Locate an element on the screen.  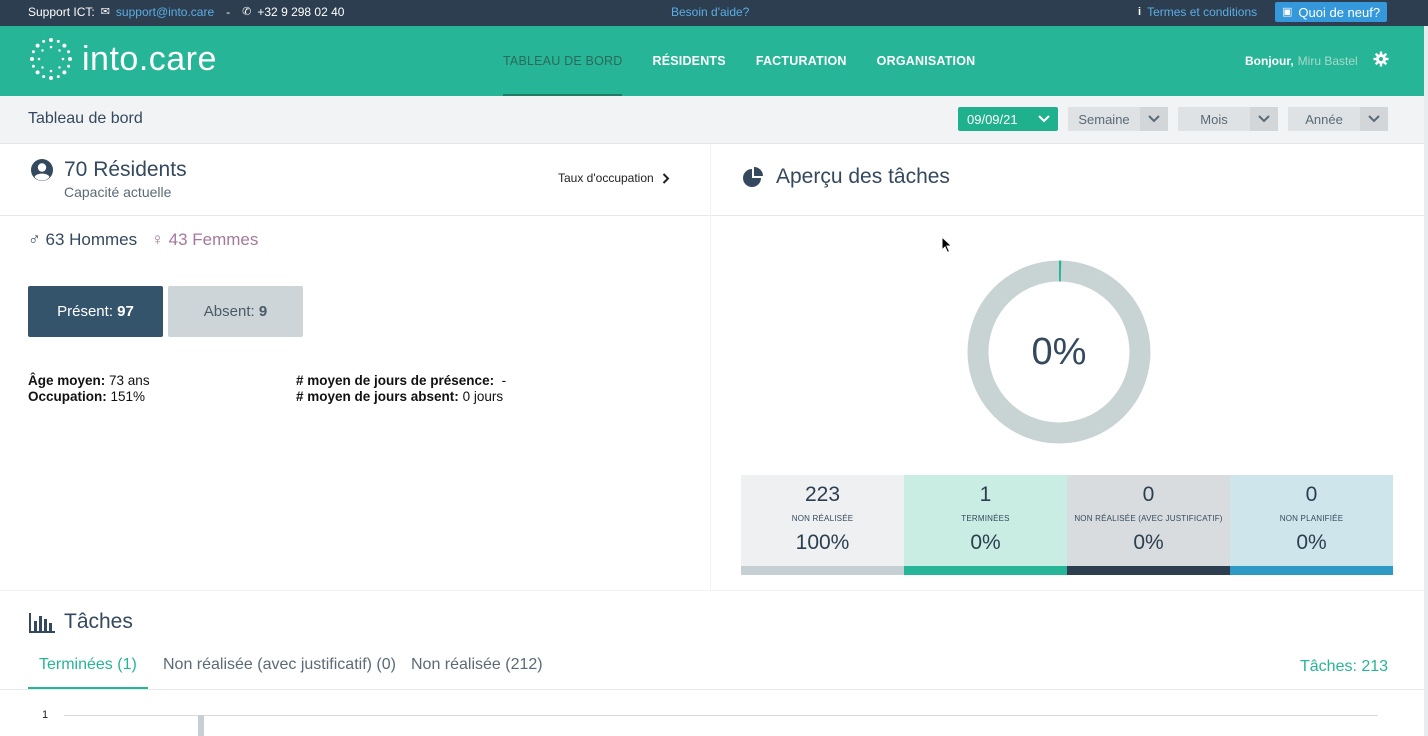
active-tab-indicator is located at coordinates (88, 688).